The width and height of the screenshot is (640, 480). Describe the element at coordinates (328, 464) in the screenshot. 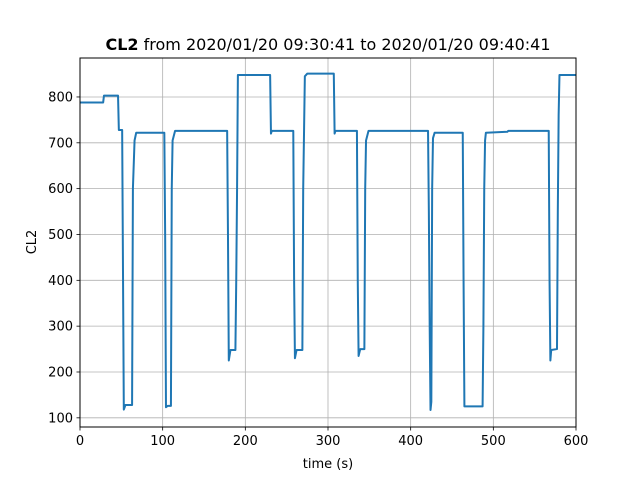

I see `x-axis-label: time (s)` at that location.